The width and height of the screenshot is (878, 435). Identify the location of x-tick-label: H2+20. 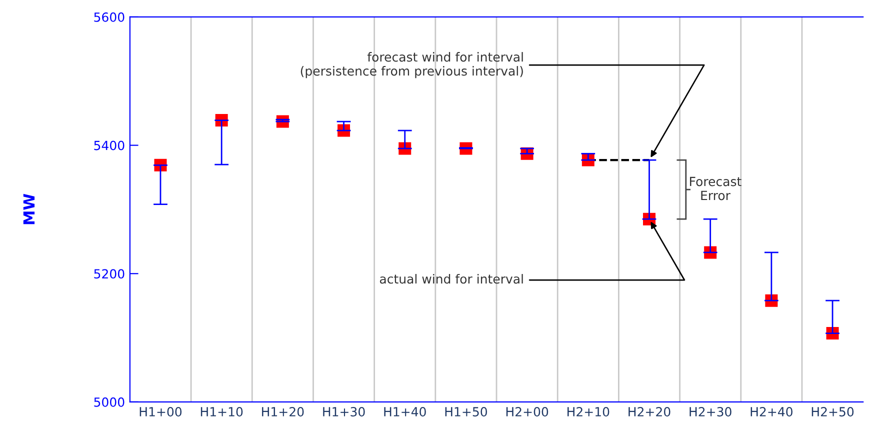
(649, 411).